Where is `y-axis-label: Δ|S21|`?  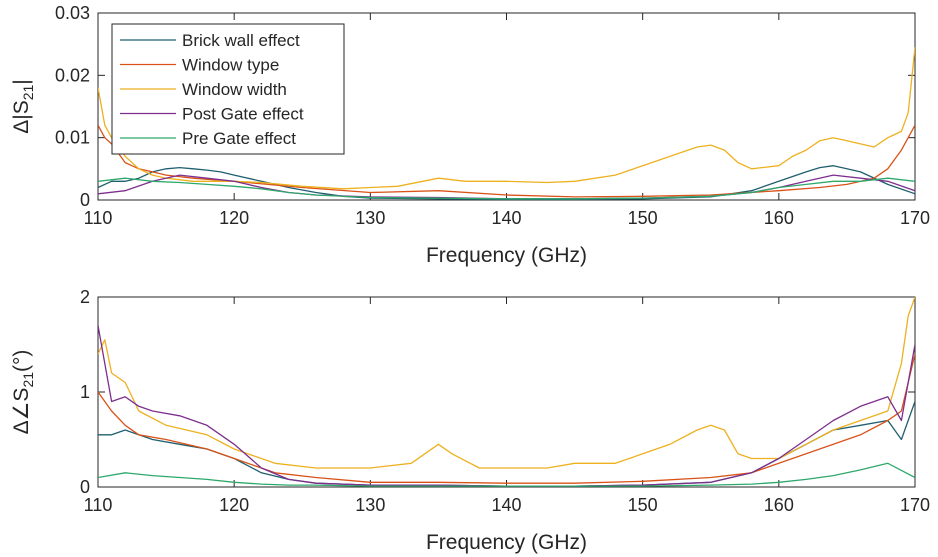
y-axis-label: Δ|S21| is located at coordinates (23, 106).